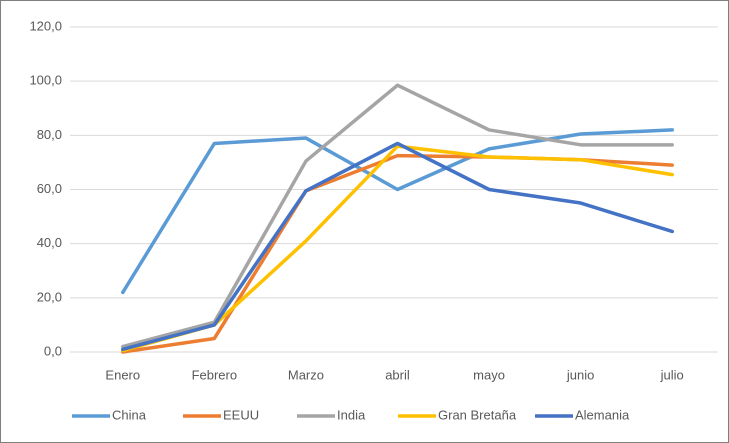 This screenshot has width=729, height=443. I want to click on legend-label: Gran Bretaña, so click(477, 414).